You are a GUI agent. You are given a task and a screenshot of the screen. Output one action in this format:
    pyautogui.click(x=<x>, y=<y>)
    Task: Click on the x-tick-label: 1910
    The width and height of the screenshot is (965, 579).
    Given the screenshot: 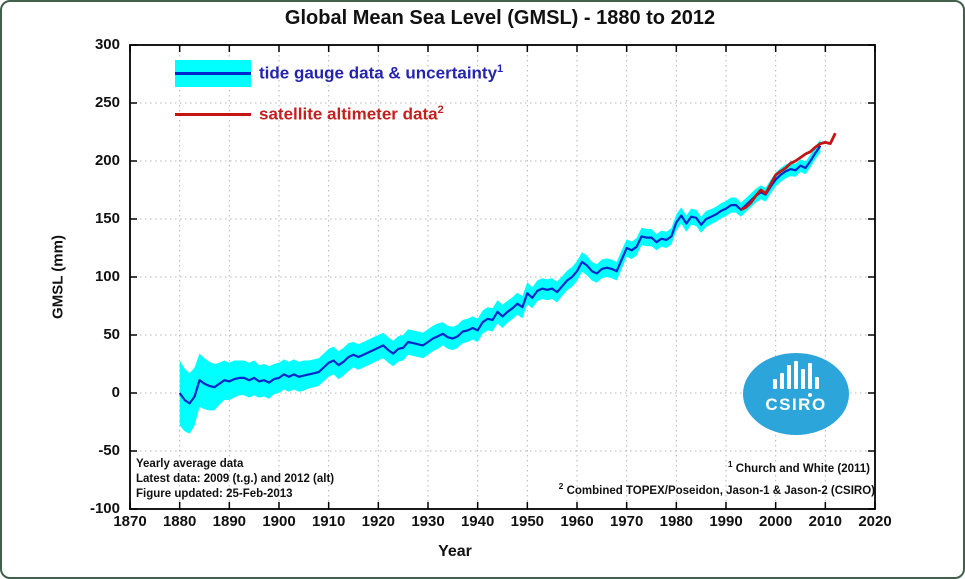 What is the action you would take?
    pyautogui.click(x=328, y=521)
    